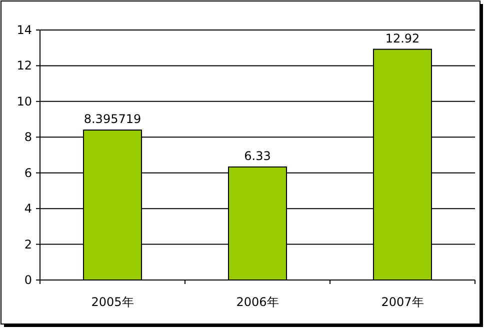 This screenshot has height=331, width=487. What do you see at coordinates (28, 209) in the screenshot?
I see `y-tick-label: 4` at bounding box center [28, 209].